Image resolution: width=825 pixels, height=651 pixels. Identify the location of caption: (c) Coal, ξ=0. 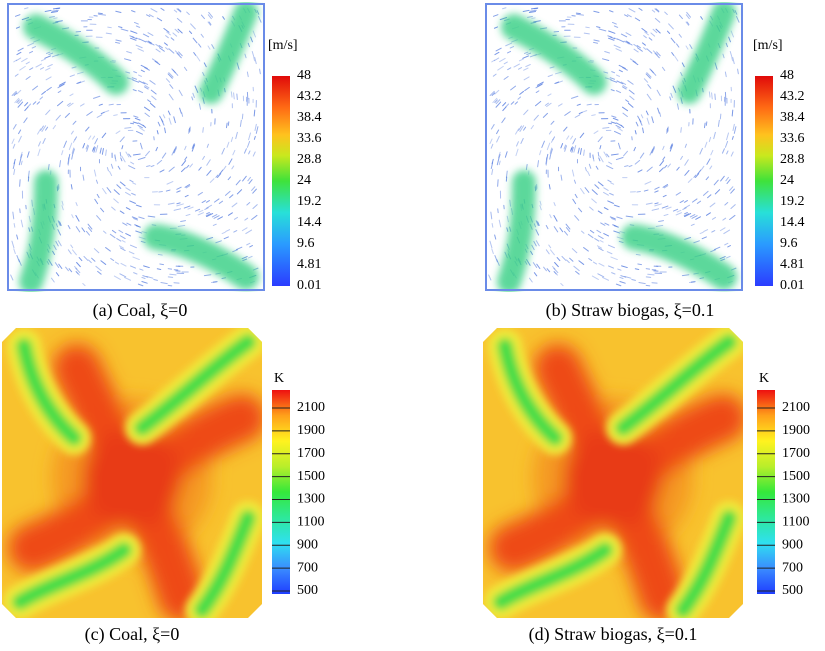
(132, 634).